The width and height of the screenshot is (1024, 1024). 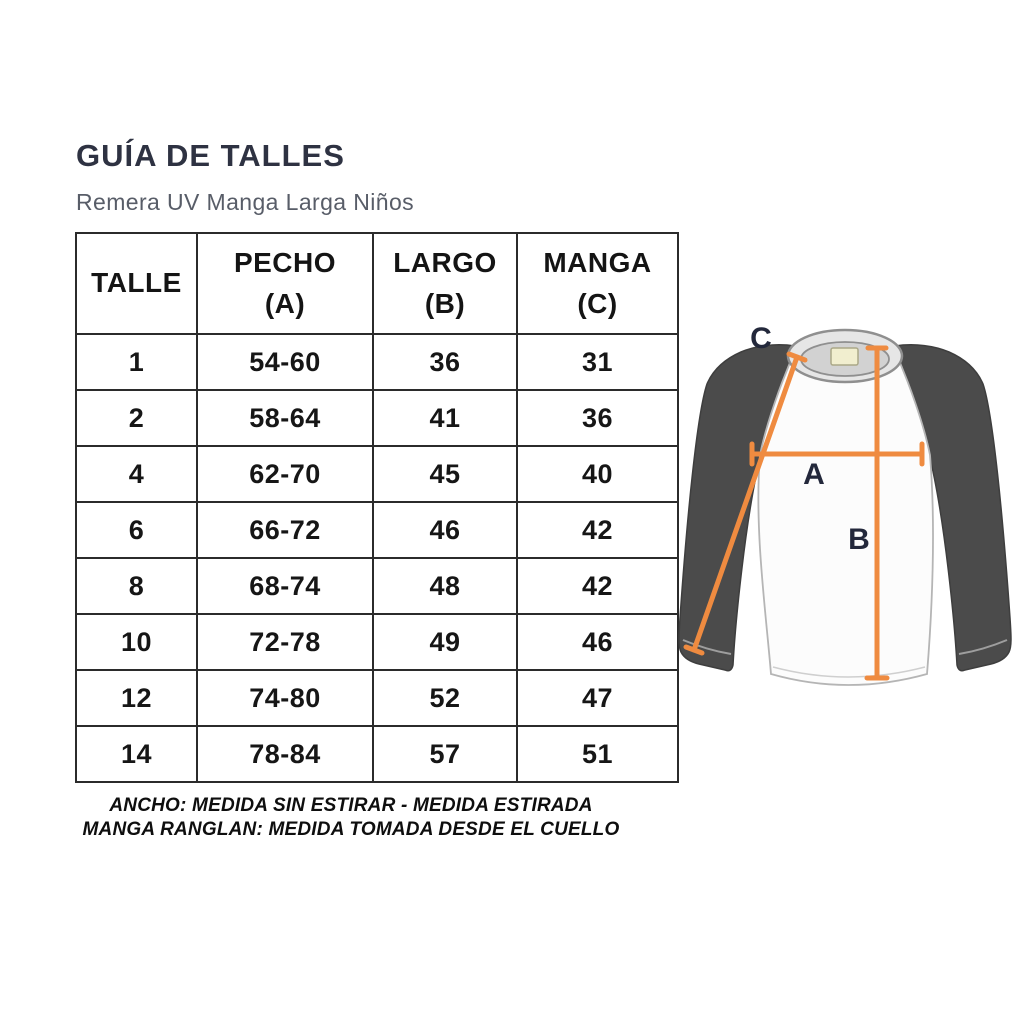 I want to click on measure-line-c, so click(x=745, y=503).